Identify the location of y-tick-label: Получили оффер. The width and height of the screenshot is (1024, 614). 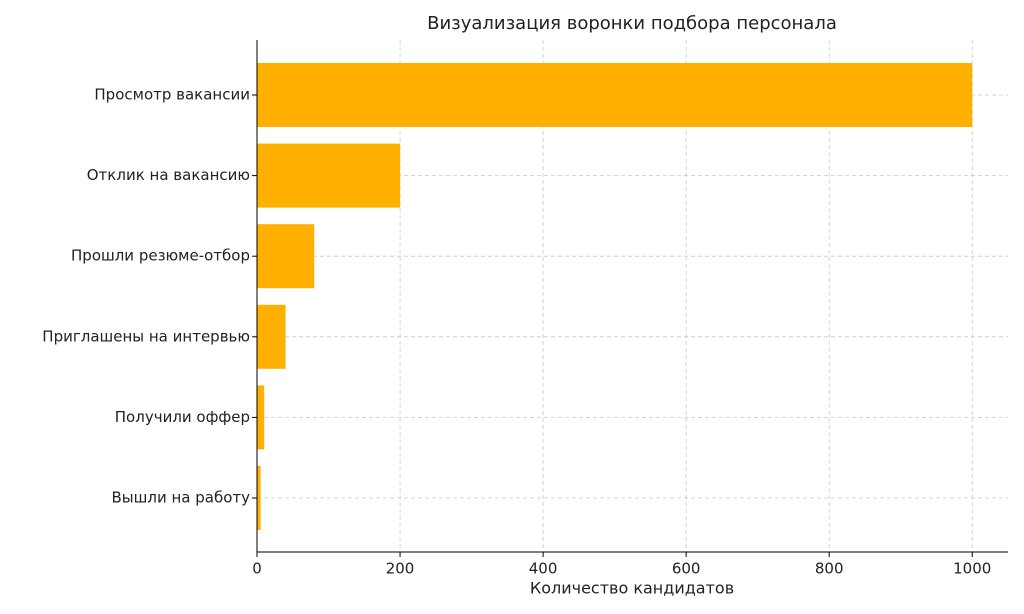
(182, 417).